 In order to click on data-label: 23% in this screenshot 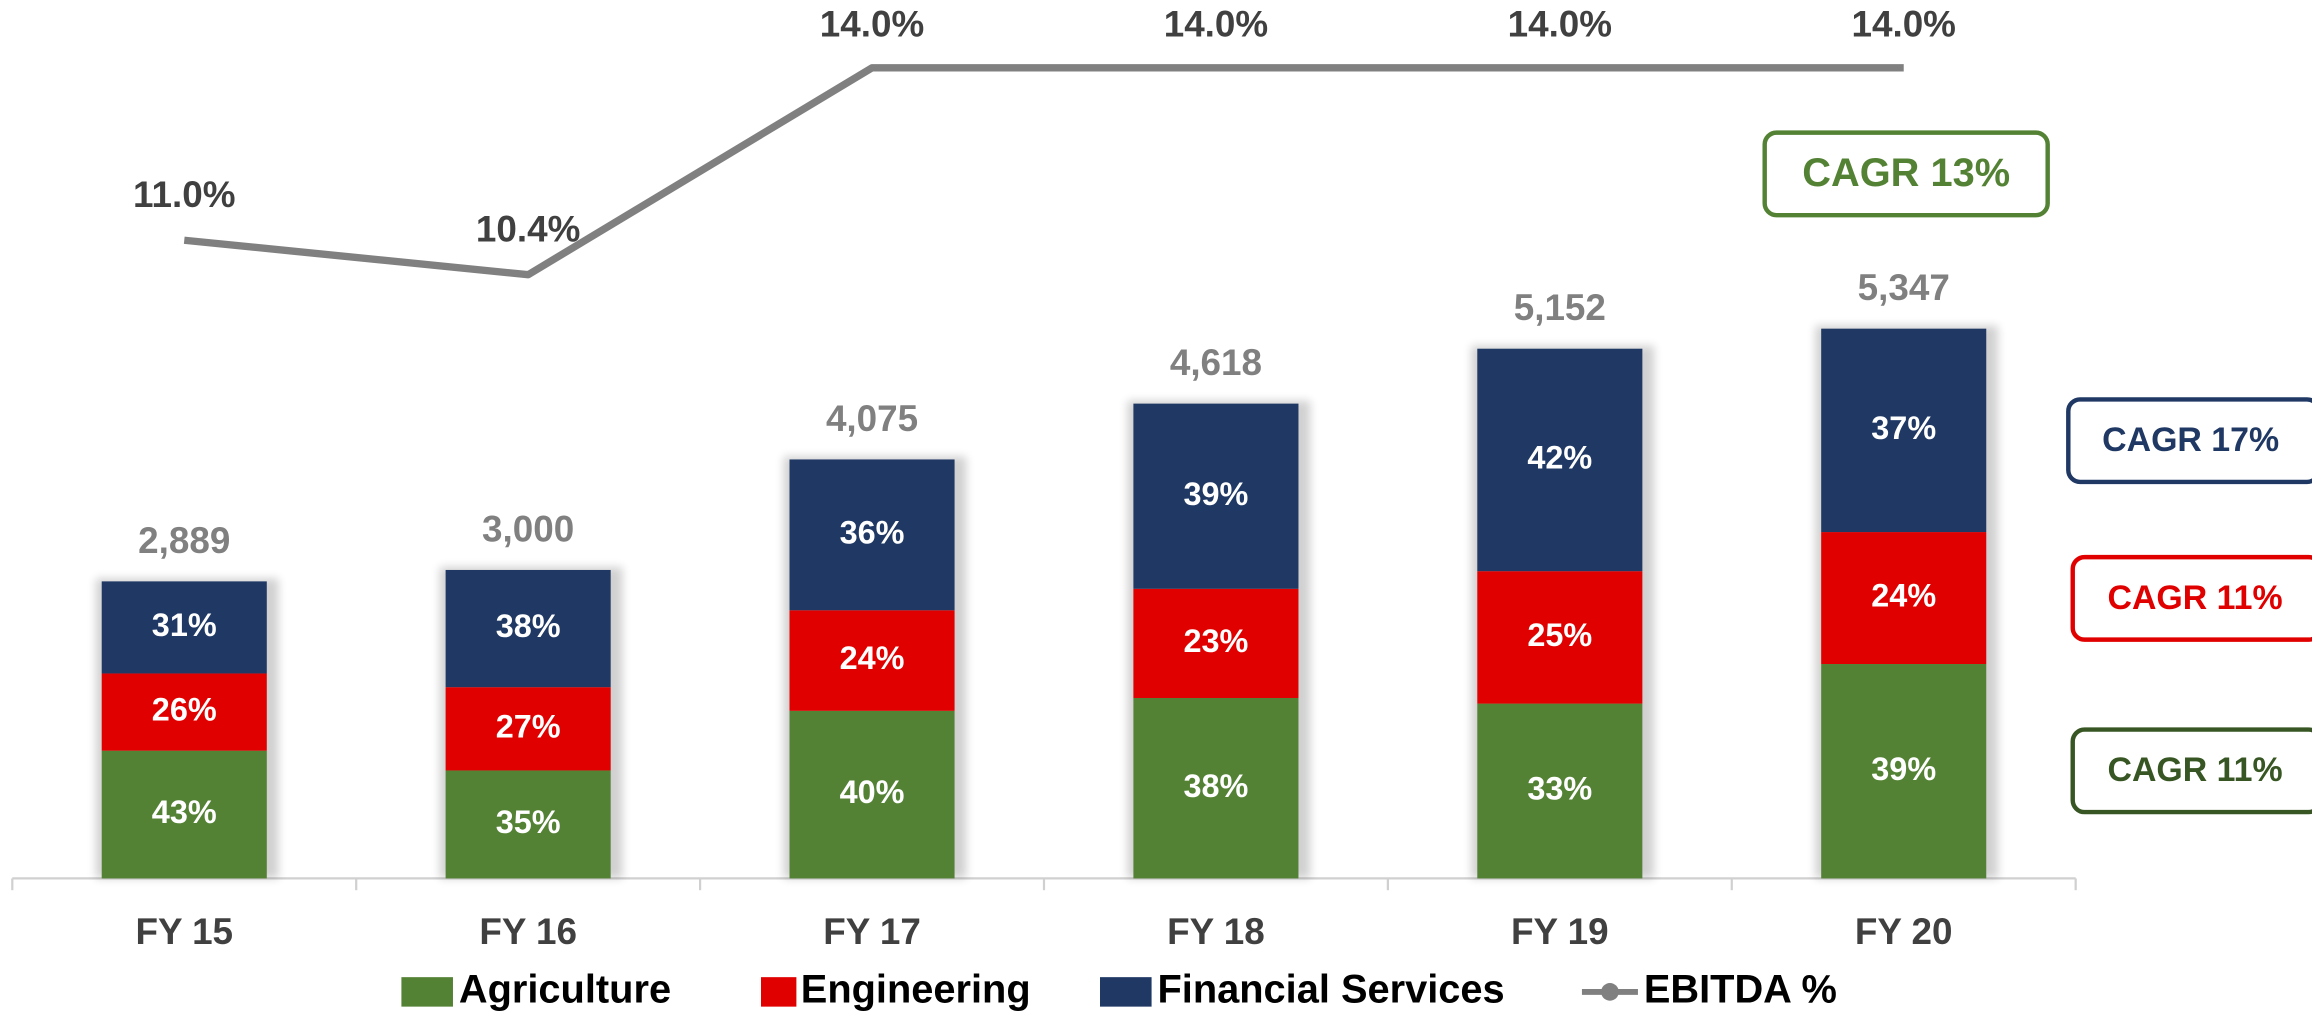, I will do `click(1215, 641)`.